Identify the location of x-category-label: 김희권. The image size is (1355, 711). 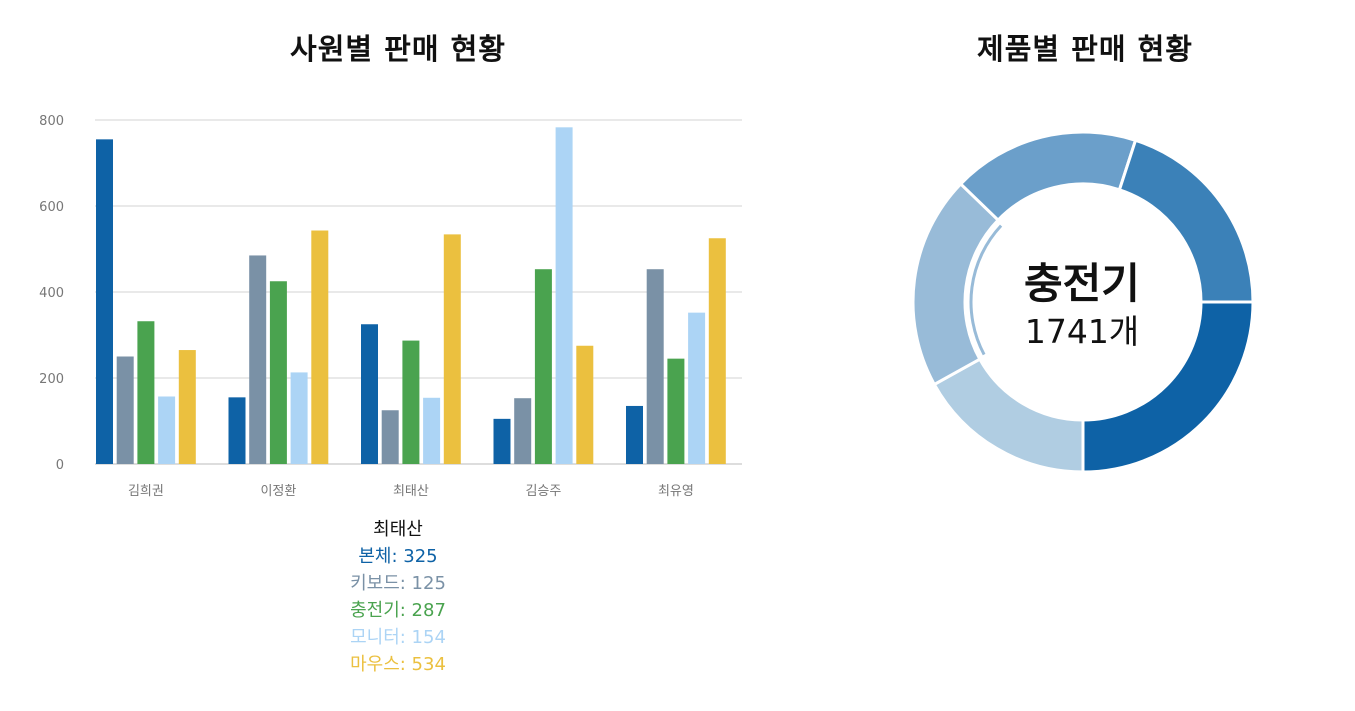
(146, 491).